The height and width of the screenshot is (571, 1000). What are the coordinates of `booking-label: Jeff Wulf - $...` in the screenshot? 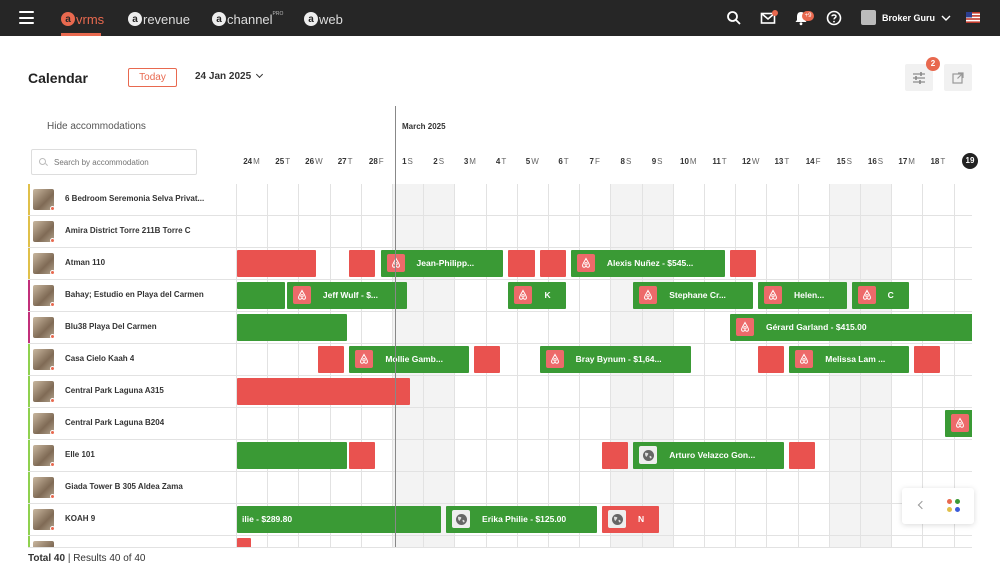 It's located at (350, 295).